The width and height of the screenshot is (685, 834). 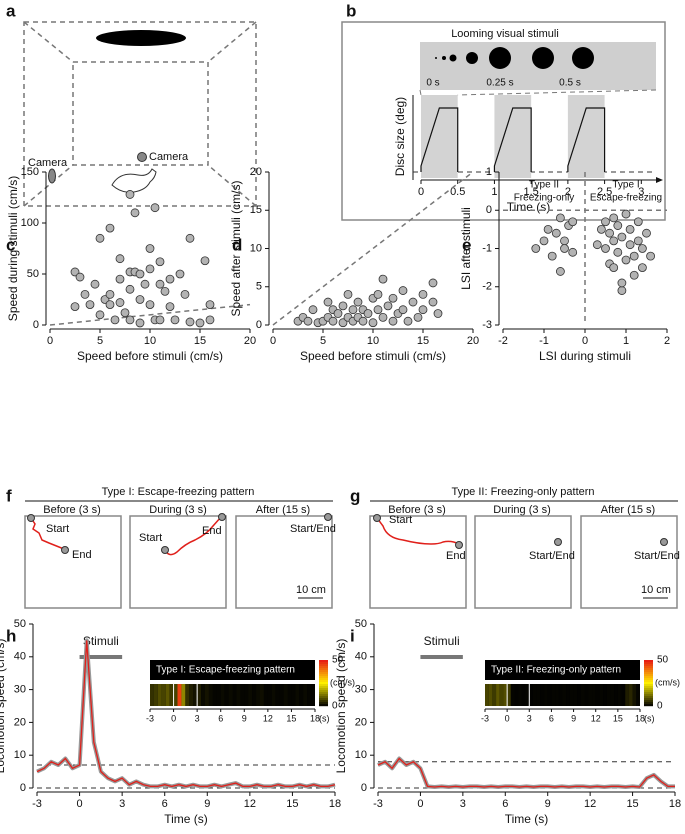 I want to click on panel-label: b, so click(x=351, y=10).